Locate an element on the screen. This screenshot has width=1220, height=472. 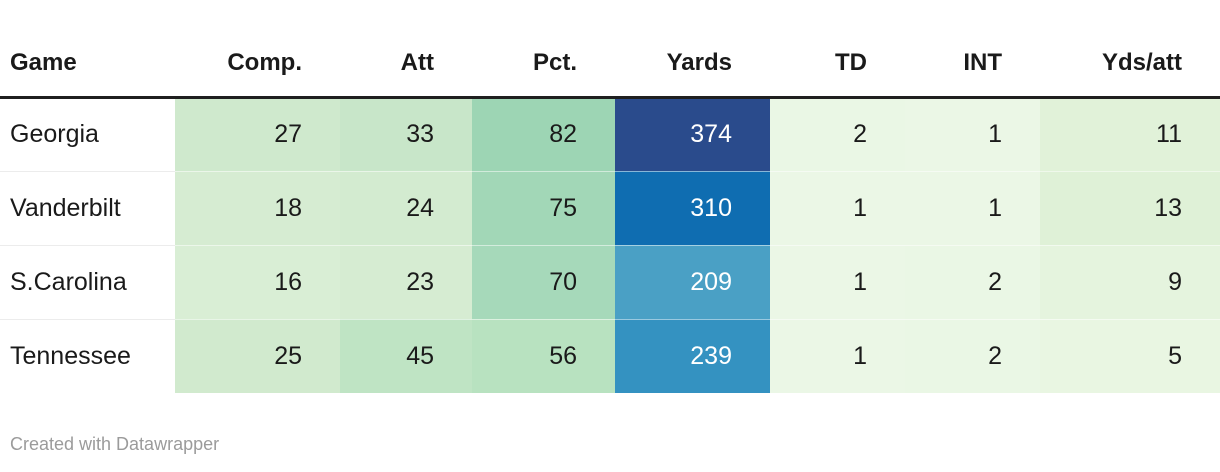
column-header-comp: Comp. is located at coordinates (257, 64).